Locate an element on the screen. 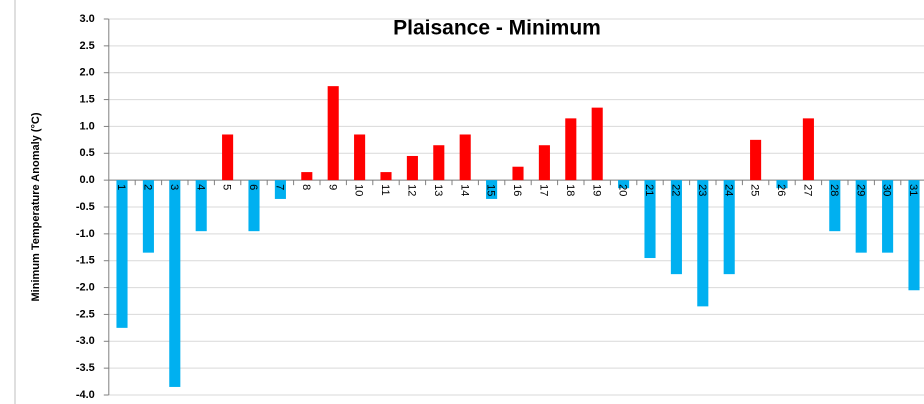  y-tick-label: 2.0 is located at coordinates (87, 73).